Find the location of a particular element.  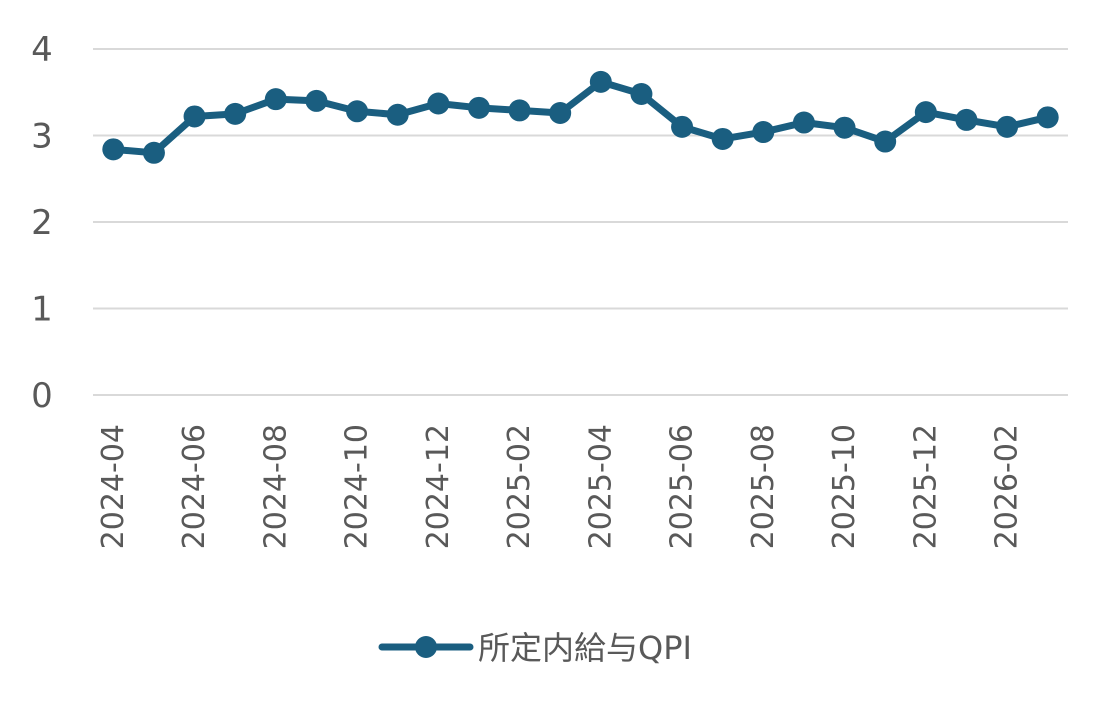

series-layer is located at coordinates (580, 117).